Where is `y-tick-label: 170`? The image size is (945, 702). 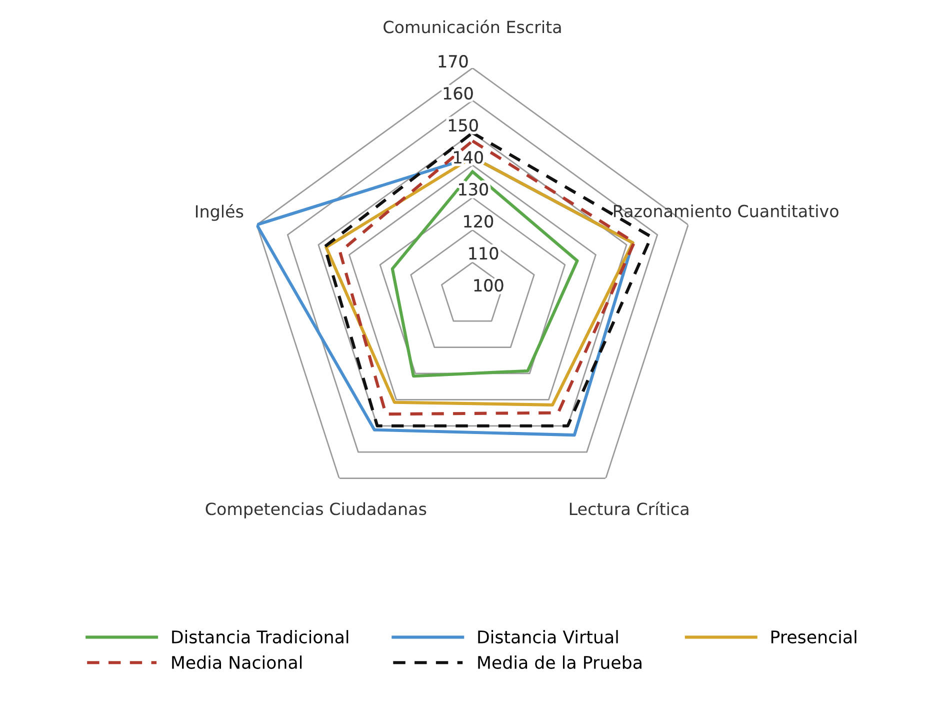 y-tick-label: 170 is located at coordinates (453, 61).